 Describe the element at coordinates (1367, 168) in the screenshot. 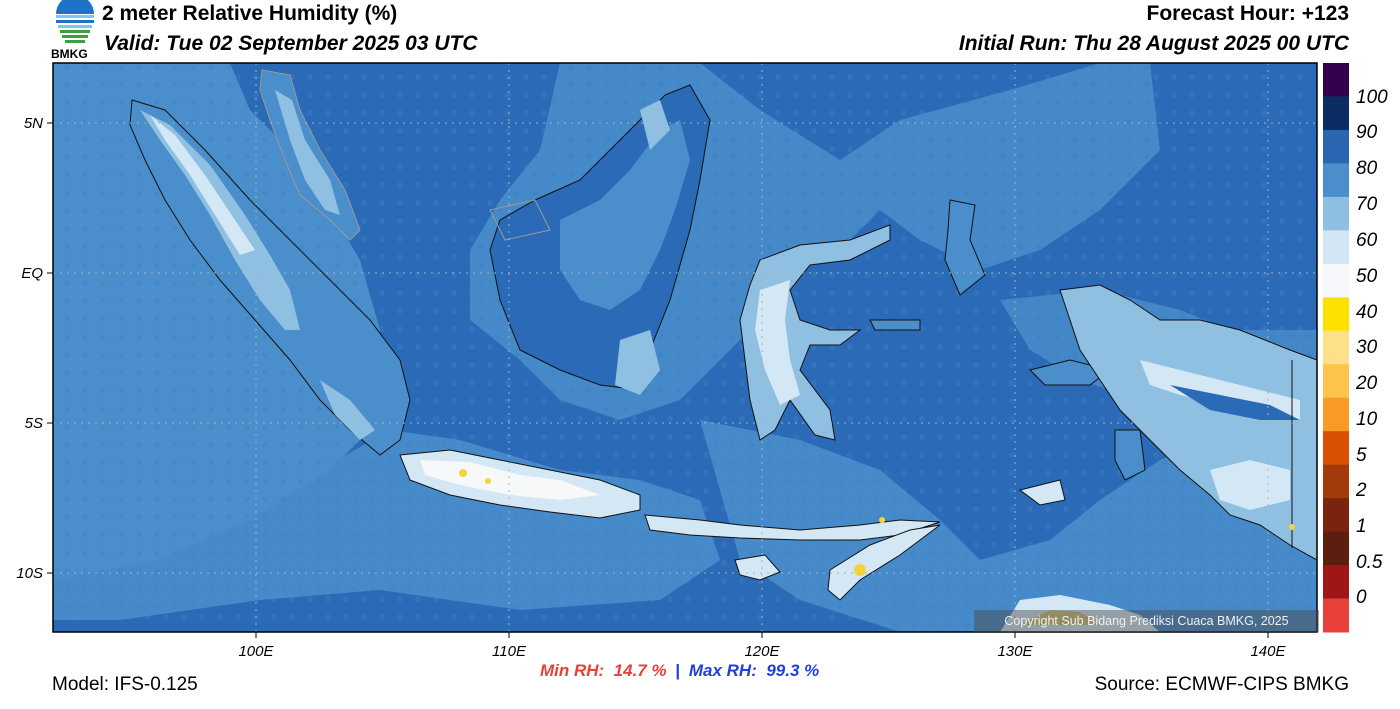

I see `colorbar-label-80: 80` at that location.